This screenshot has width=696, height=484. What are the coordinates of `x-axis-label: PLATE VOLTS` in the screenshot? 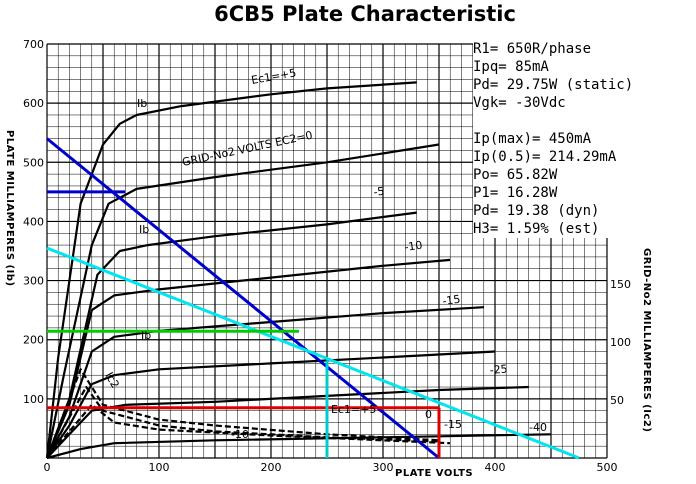 It's located at (434, 473).